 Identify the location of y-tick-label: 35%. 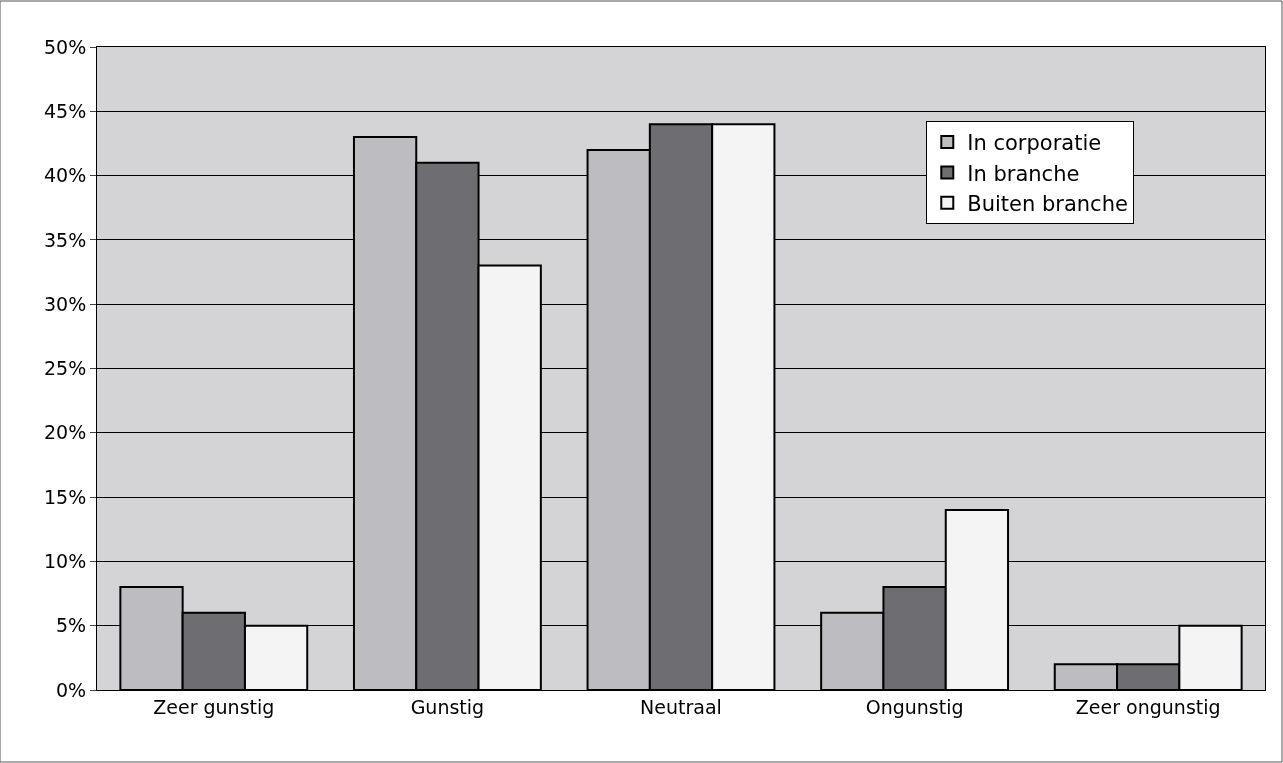
(65, 239).